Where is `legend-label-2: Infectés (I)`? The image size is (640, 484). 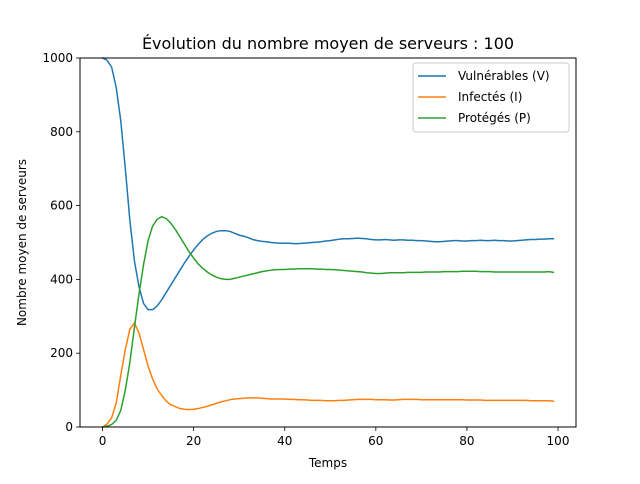 legend-label-2: Infectés (I) is located at coordinates (490, 97).